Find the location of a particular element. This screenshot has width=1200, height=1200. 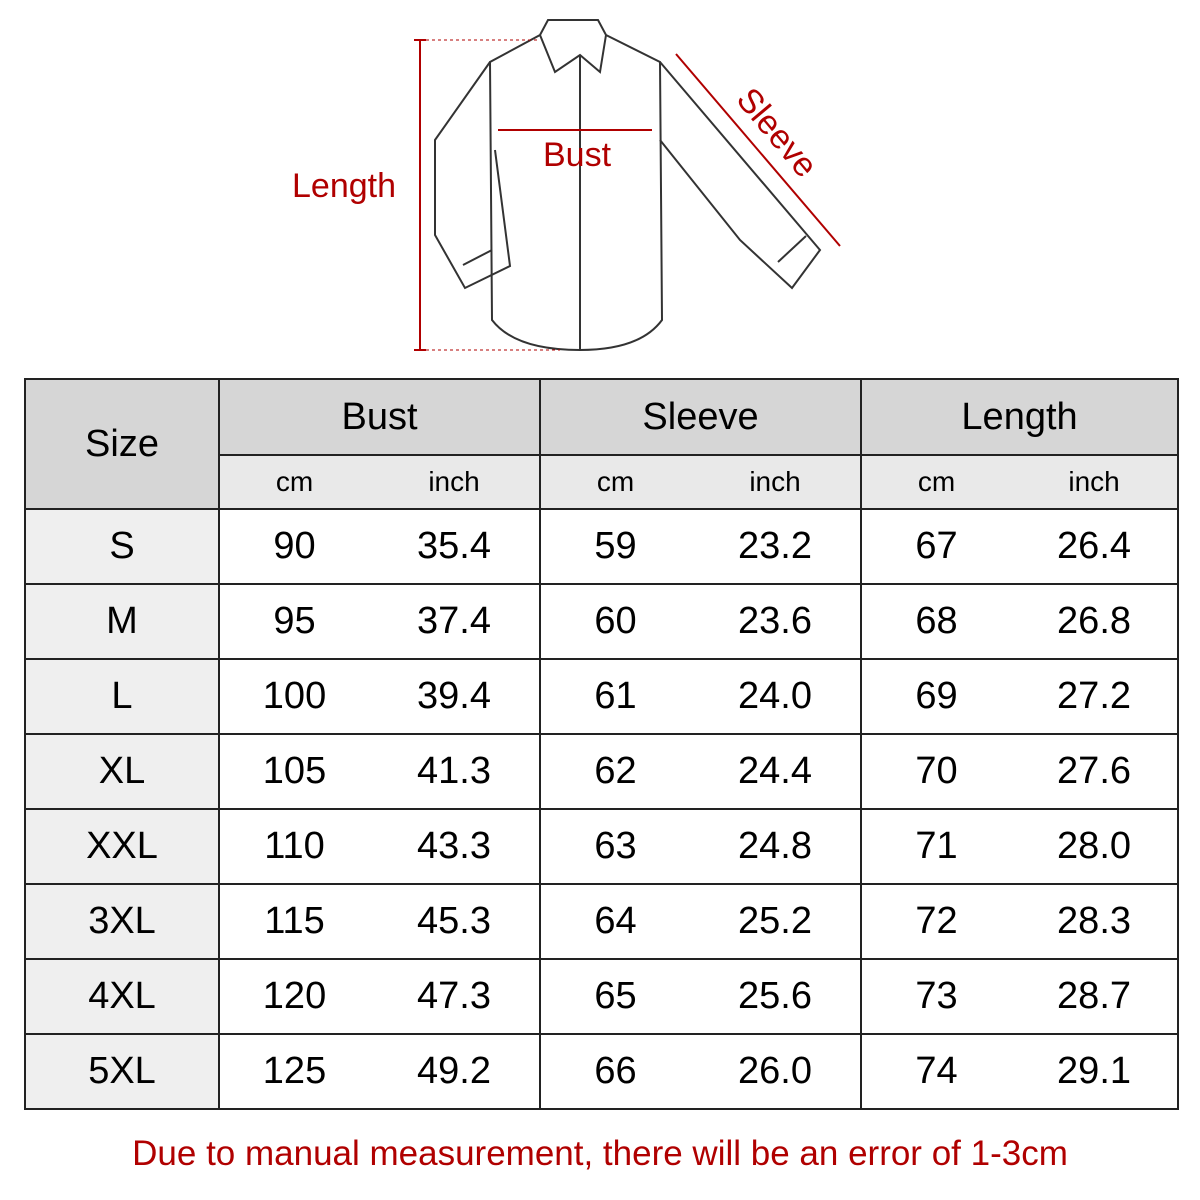

value-cell: 24.4 is located at coordinates (776, 771).